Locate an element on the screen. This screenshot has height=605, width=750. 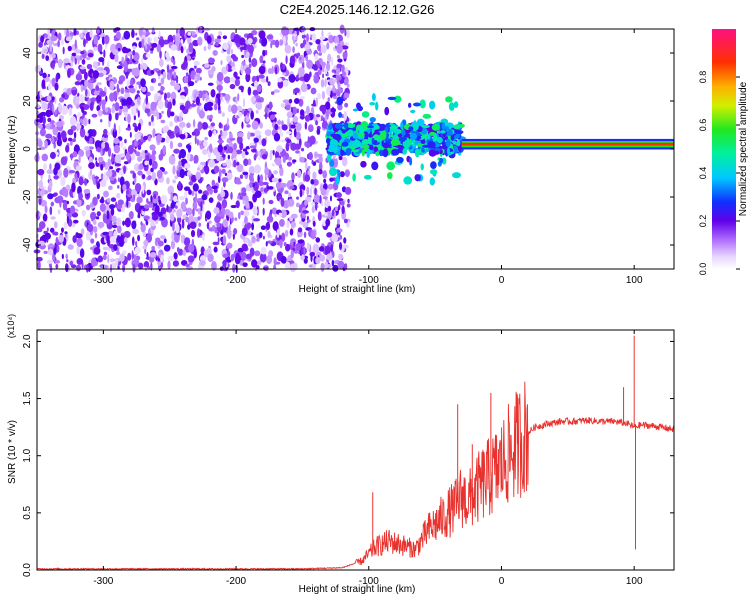
snr-multiplier: (x10⁴) is located at coordinates (11, 326).